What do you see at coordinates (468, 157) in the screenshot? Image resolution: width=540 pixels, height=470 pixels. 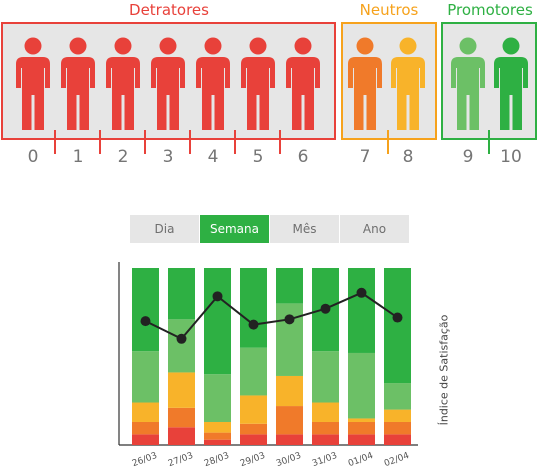 I see `score-9: 9` at bounding box center [468, 157].